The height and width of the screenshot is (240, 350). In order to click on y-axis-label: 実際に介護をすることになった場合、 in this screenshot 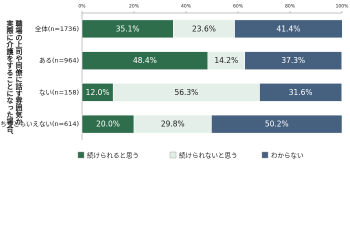, I will do `click(10, 79)`.